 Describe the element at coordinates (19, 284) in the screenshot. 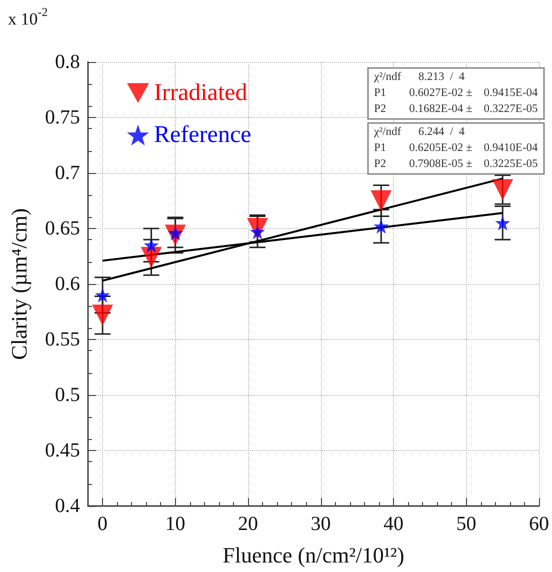

I see `y-axis-title: Clarity (µm⁴/cm)` at that location.